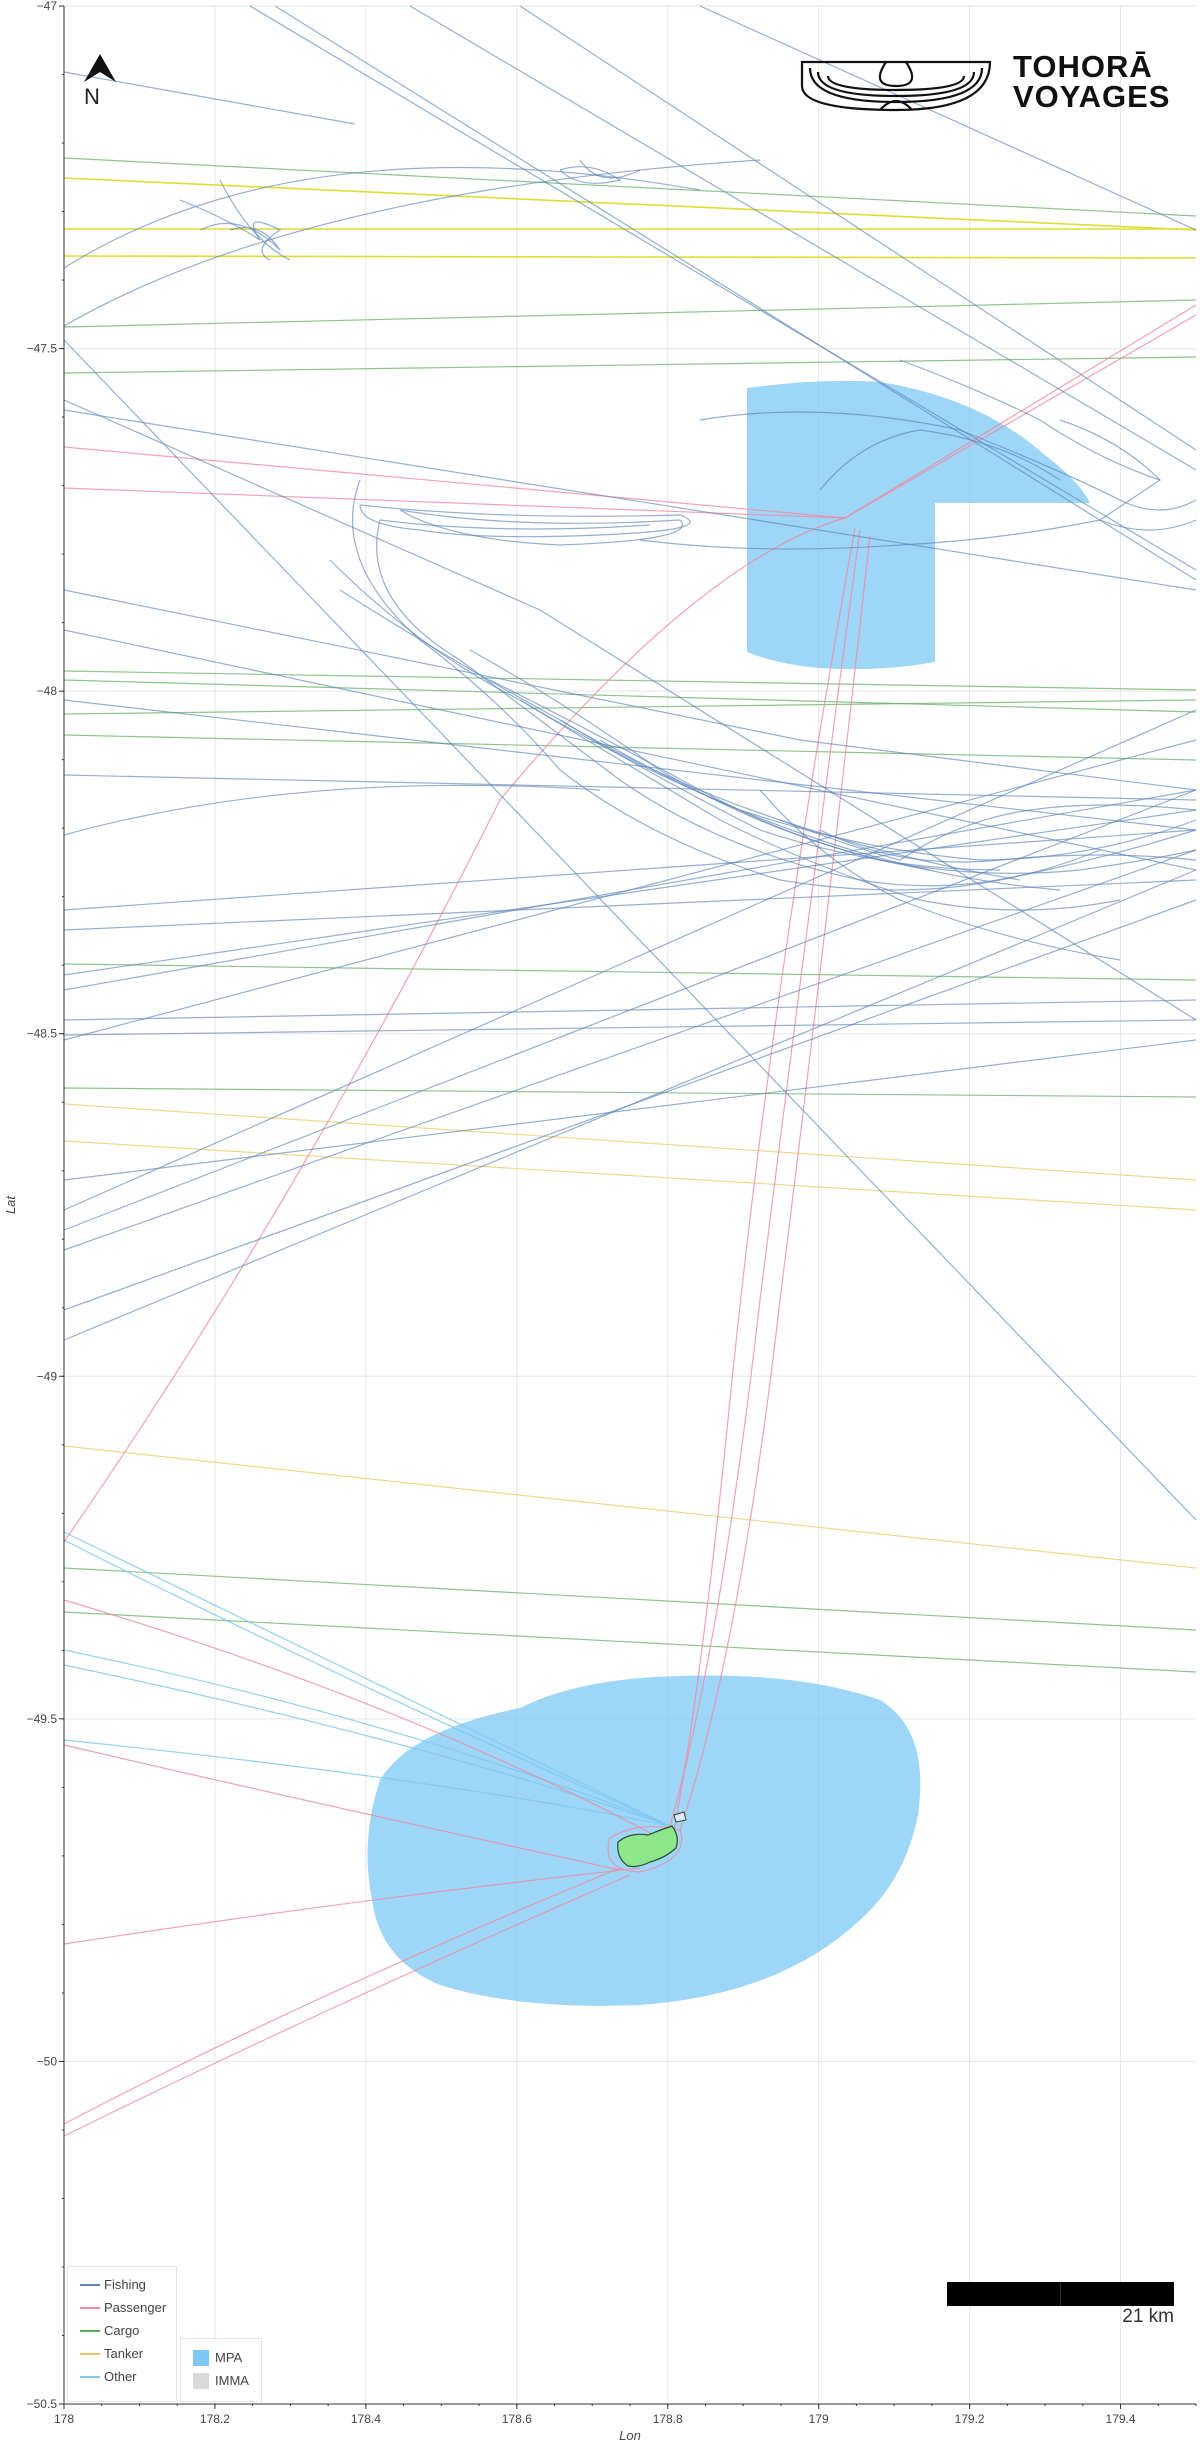  What do you see at coordinates (630, 2435) in the screenshot?
I see `x-axis-label: Lon` at bounding box center [630, 2435].